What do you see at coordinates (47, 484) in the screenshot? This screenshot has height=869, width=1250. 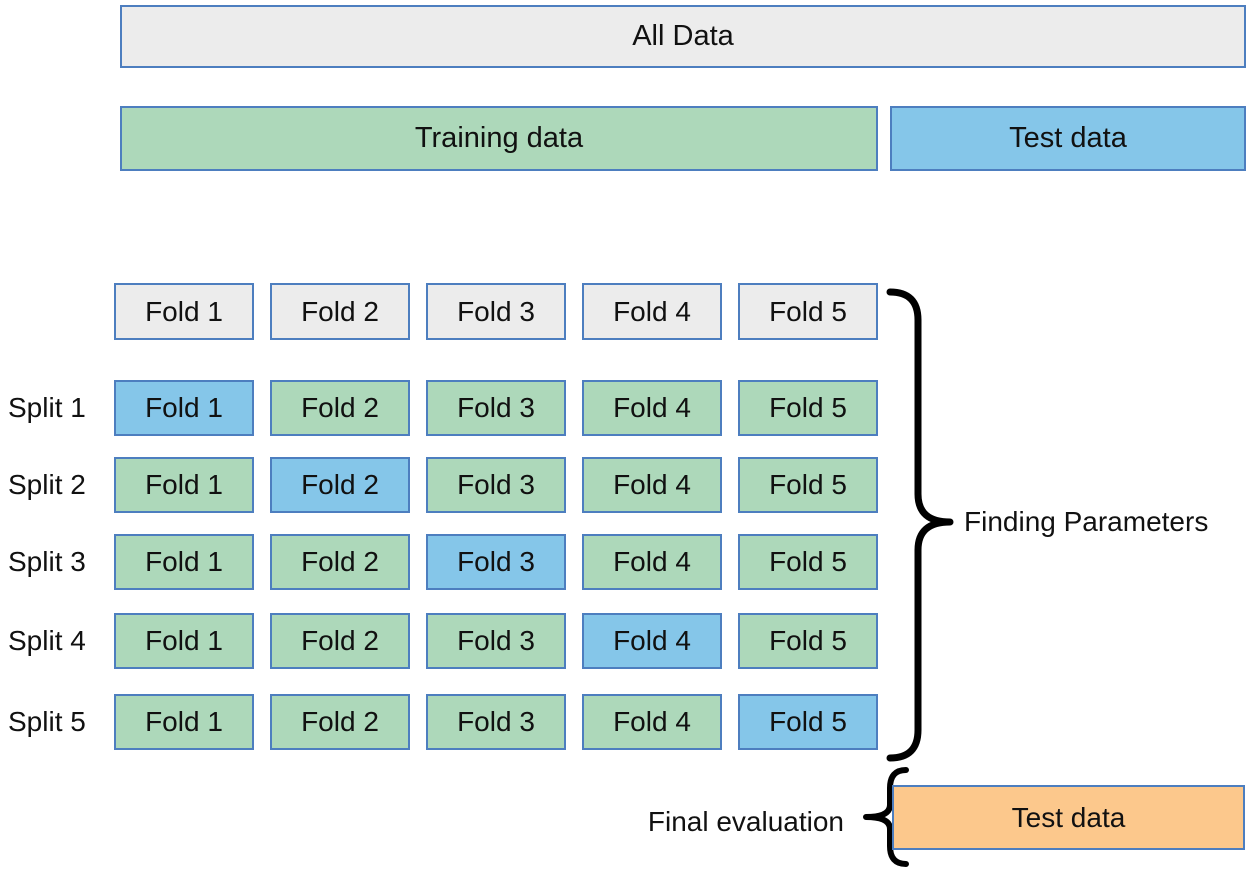 I see `split-label: Split 2` at bounding box center [47, 484].